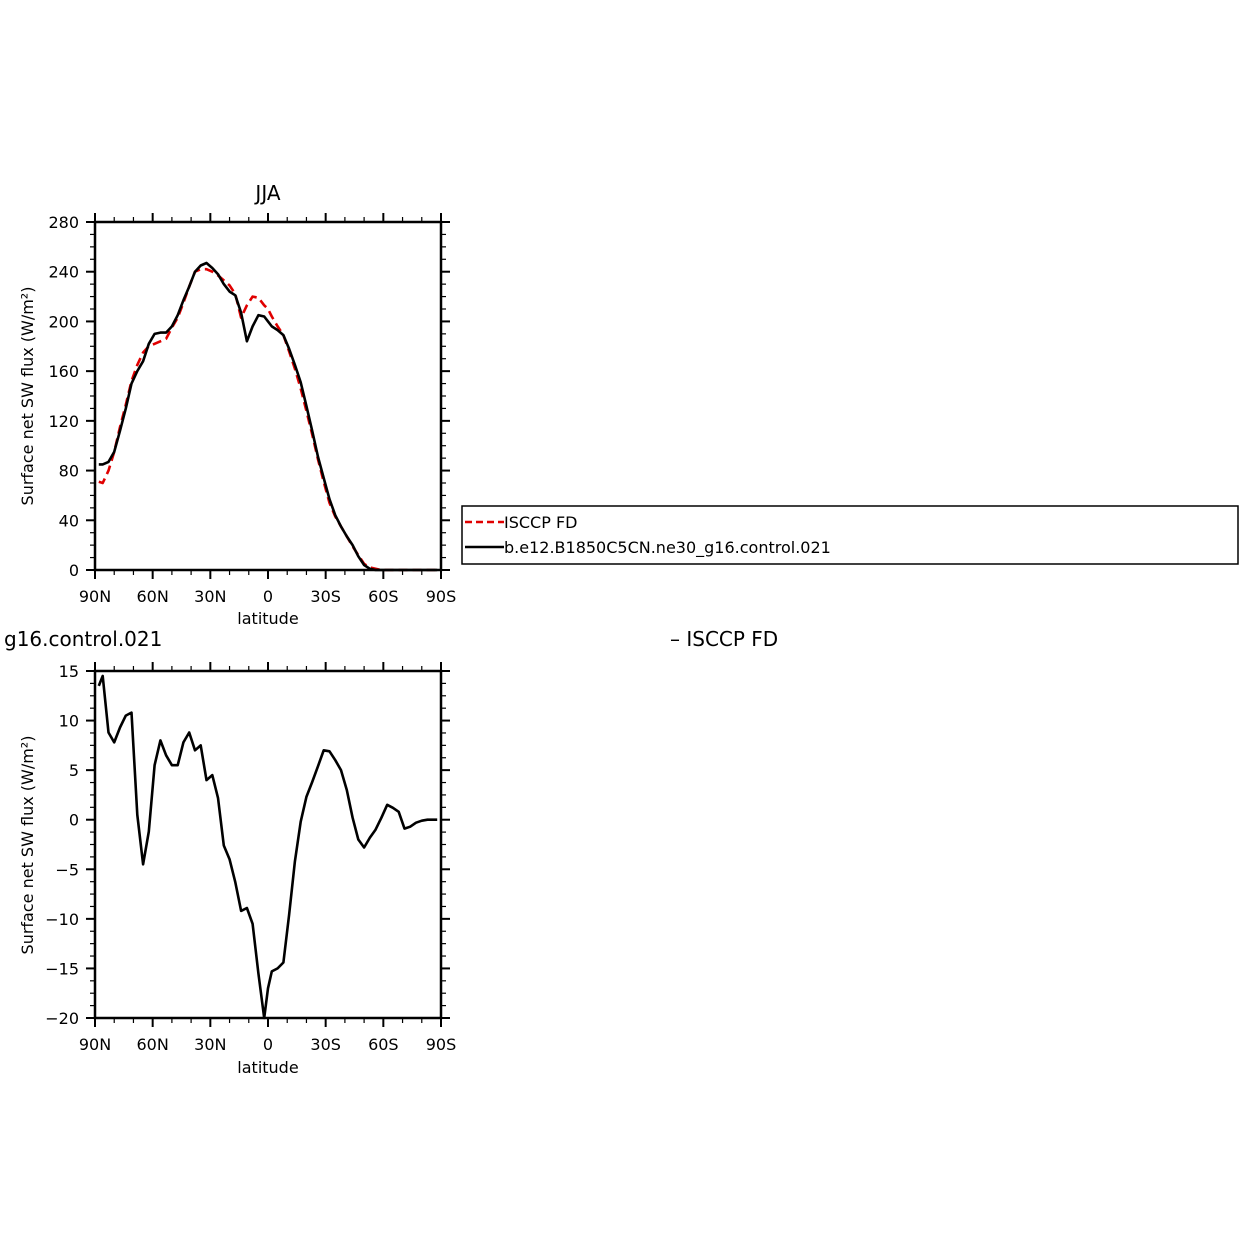 The width and height of the screenshot is (1256, 1258). I want to click on top-y-tick-label: 0, so click(74, 570).